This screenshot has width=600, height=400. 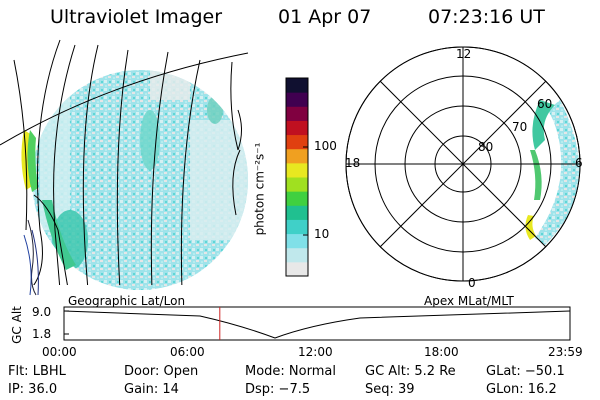 I want to click on lat-label-80: 80, so click(x=486, y=147).